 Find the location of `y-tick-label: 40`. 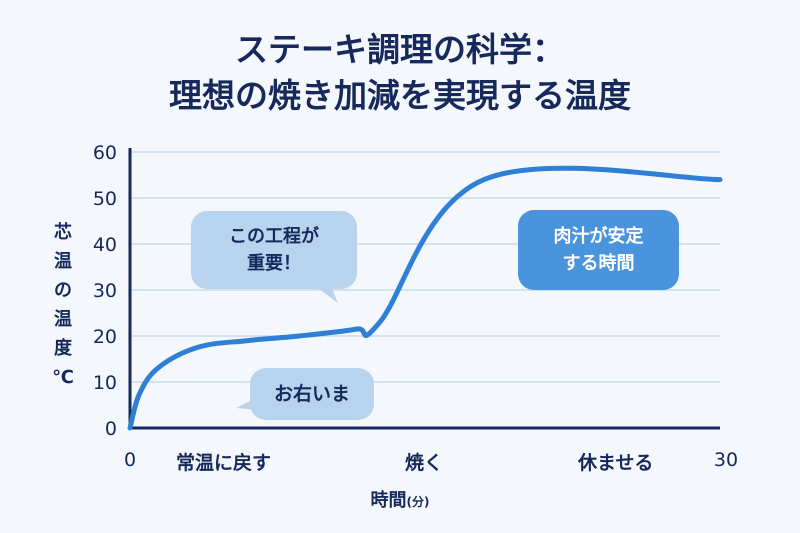

y-tick-label: 40 is located at coordinates (105, 245).